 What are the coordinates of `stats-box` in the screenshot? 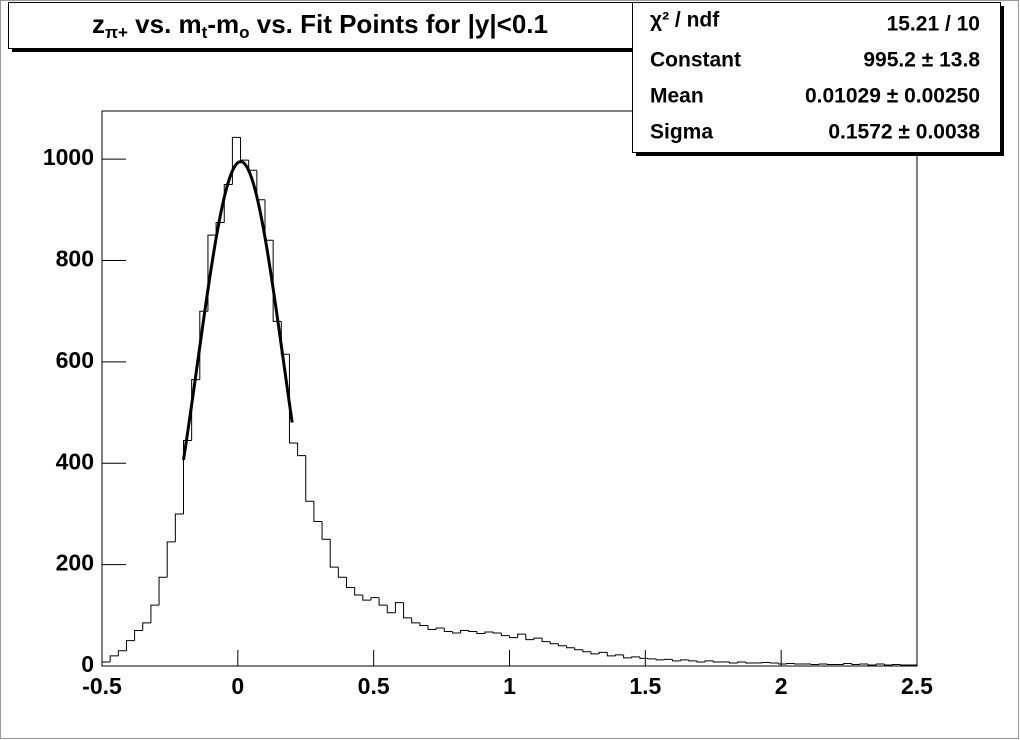 It's located at (816, 77).